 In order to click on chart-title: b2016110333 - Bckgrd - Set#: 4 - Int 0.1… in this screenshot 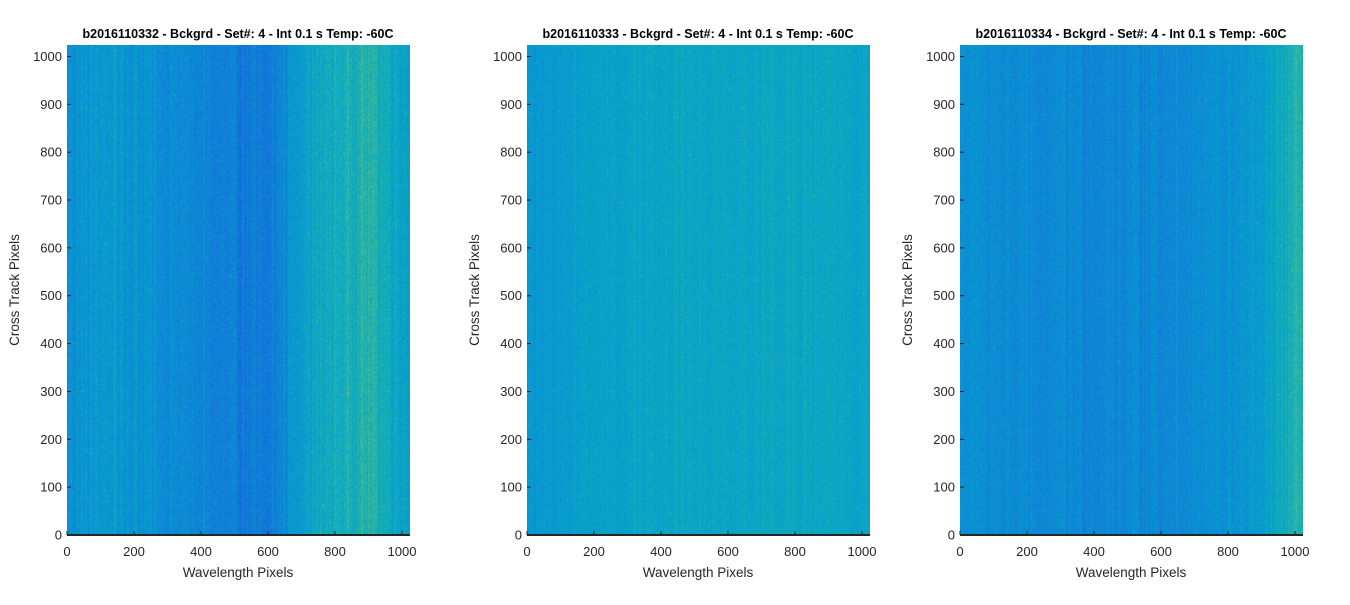, I will do `click(697, 34)`.